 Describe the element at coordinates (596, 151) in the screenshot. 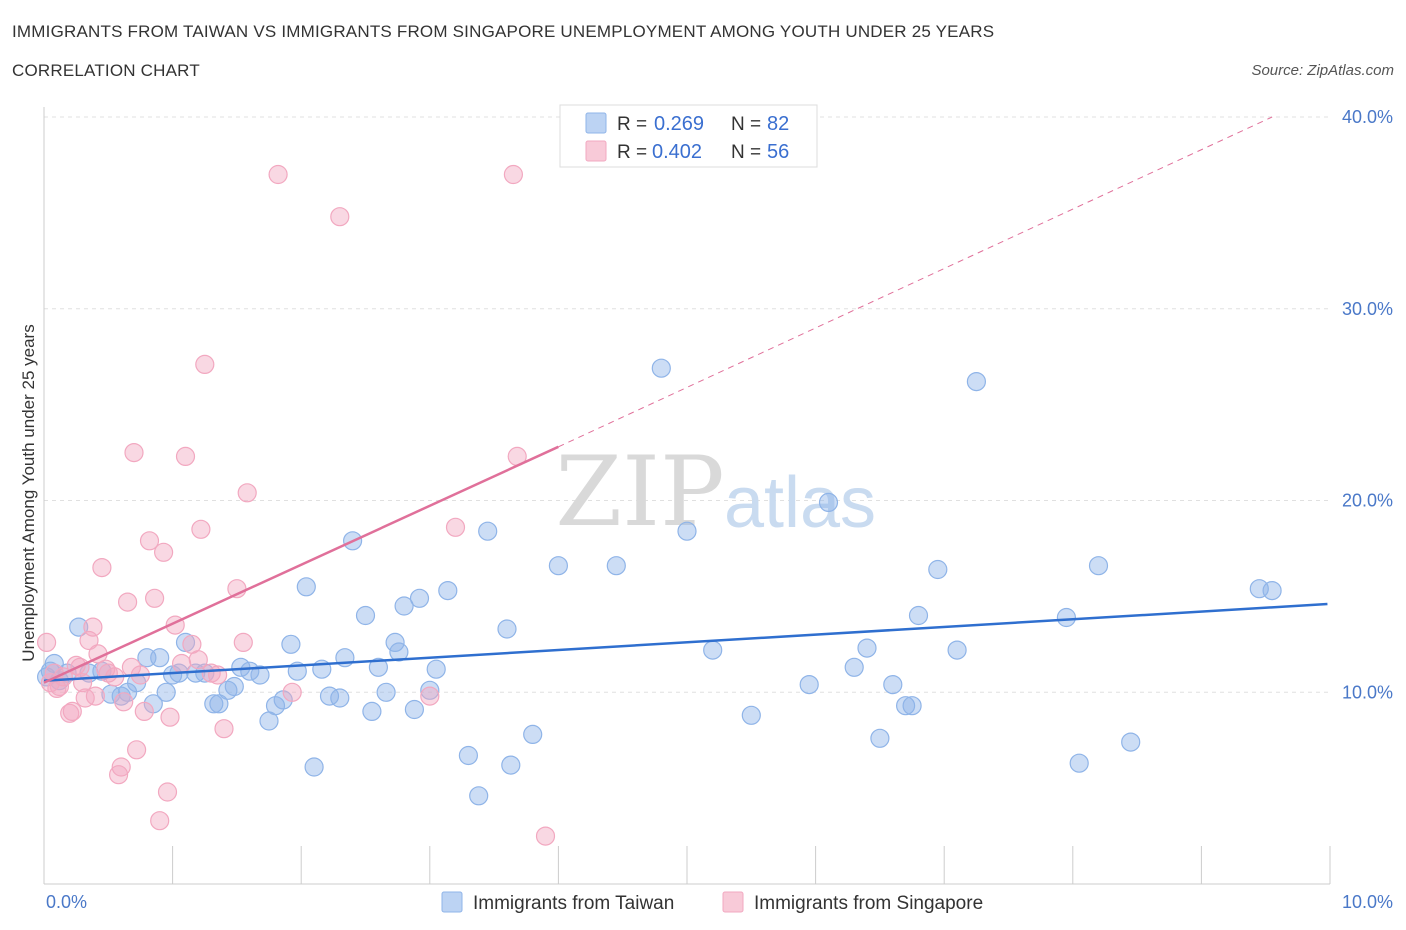

I see `legend-swatch-singapore` at that location.